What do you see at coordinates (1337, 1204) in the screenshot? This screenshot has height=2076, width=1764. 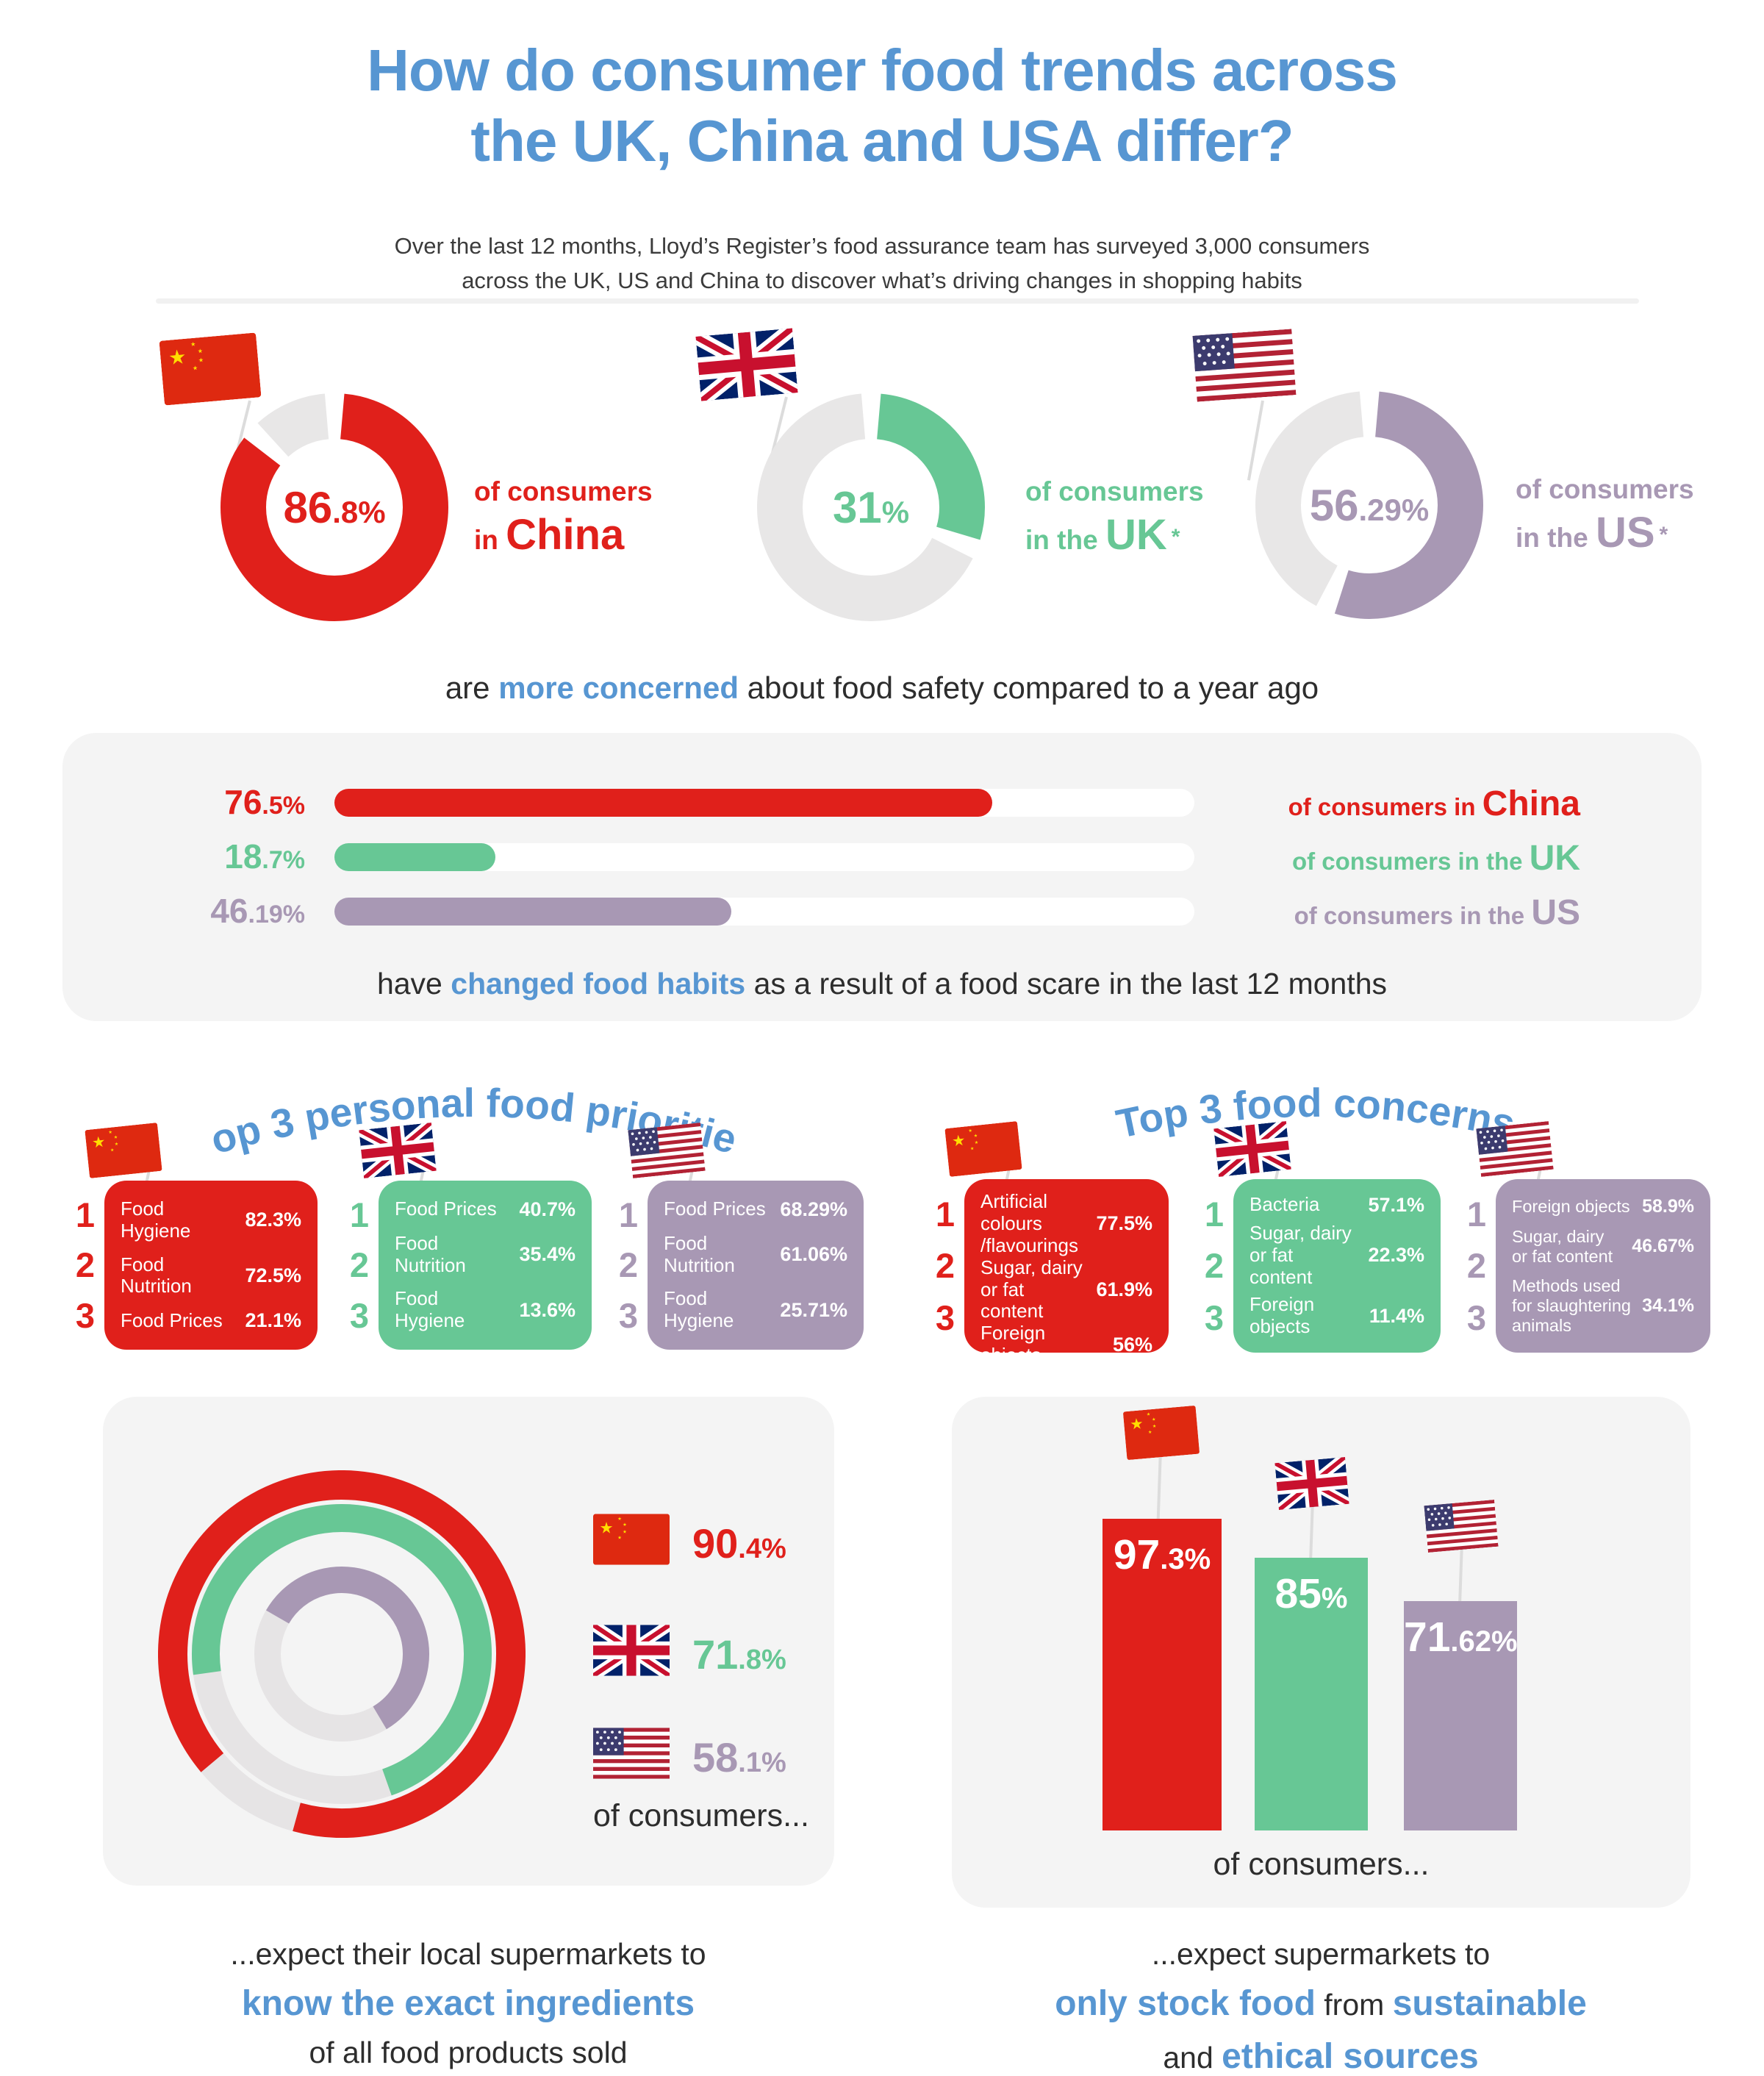 I see `card-row: Bacteria 57.1%` at bounding box center [1337, 1204].